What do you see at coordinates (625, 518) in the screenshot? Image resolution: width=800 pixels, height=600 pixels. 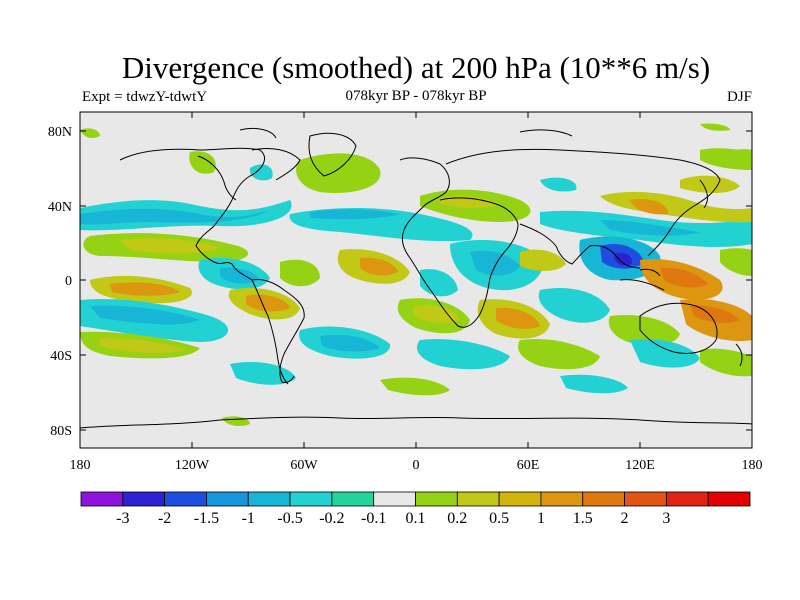 I see `colorbar-label-12: 2` at bounding box center [625, 518].